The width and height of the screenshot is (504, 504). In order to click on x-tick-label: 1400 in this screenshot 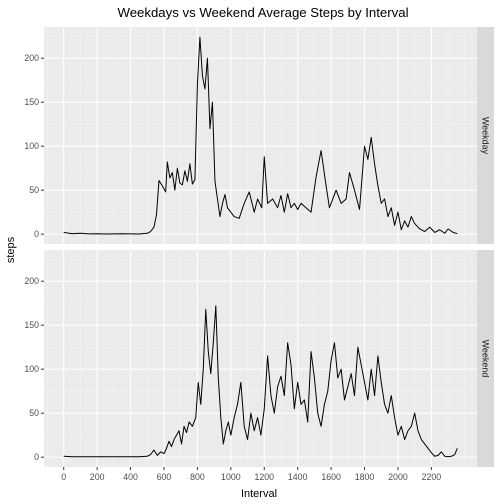, I will do `click(298, 477)`.